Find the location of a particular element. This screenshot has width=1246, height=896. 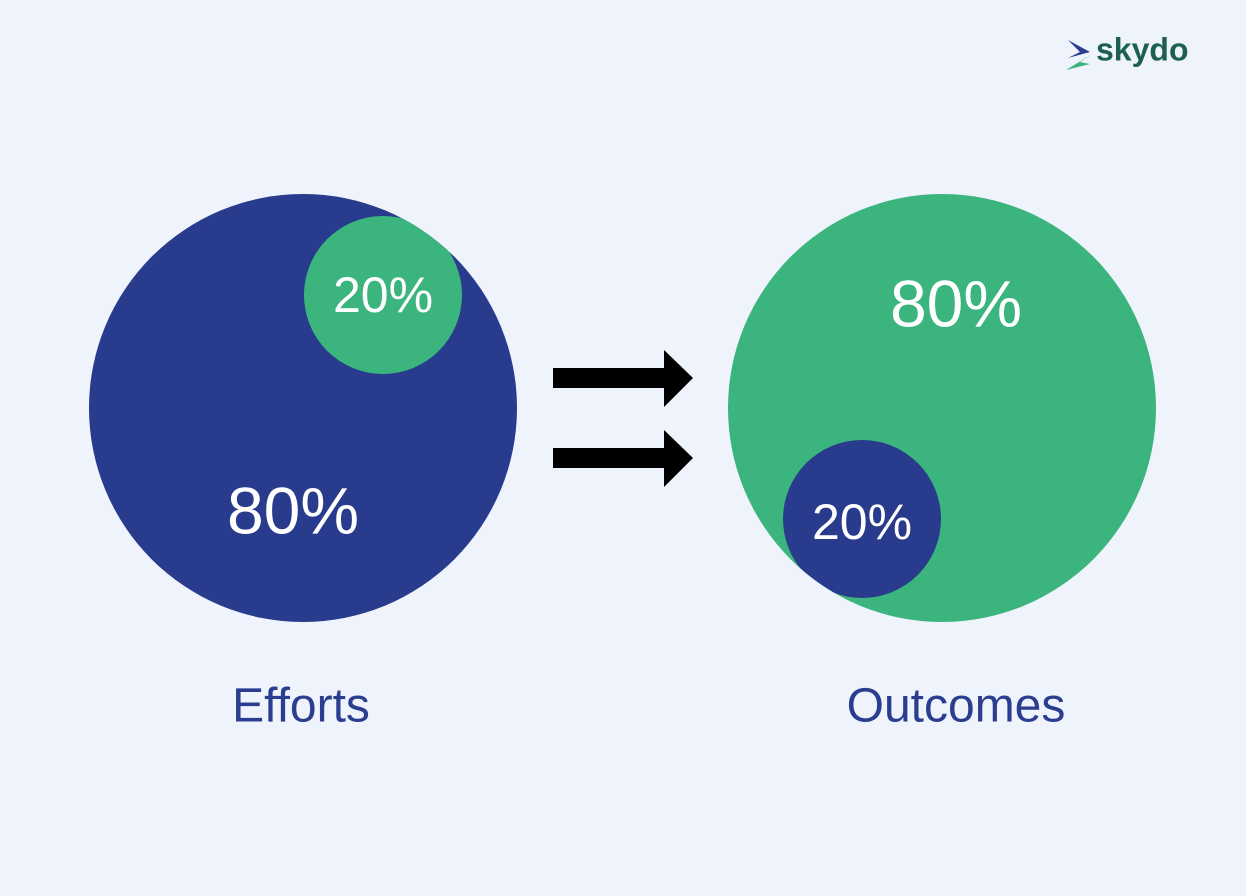

efforts-small-circle is located at coordinates (383, 295).